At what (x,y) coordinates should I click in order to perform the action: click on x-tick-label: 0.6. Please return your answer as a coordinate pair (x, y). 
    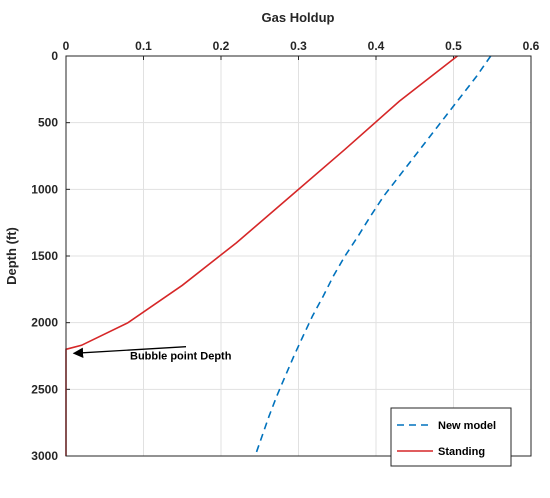
    Looking at the image, I should click on (531, 46).